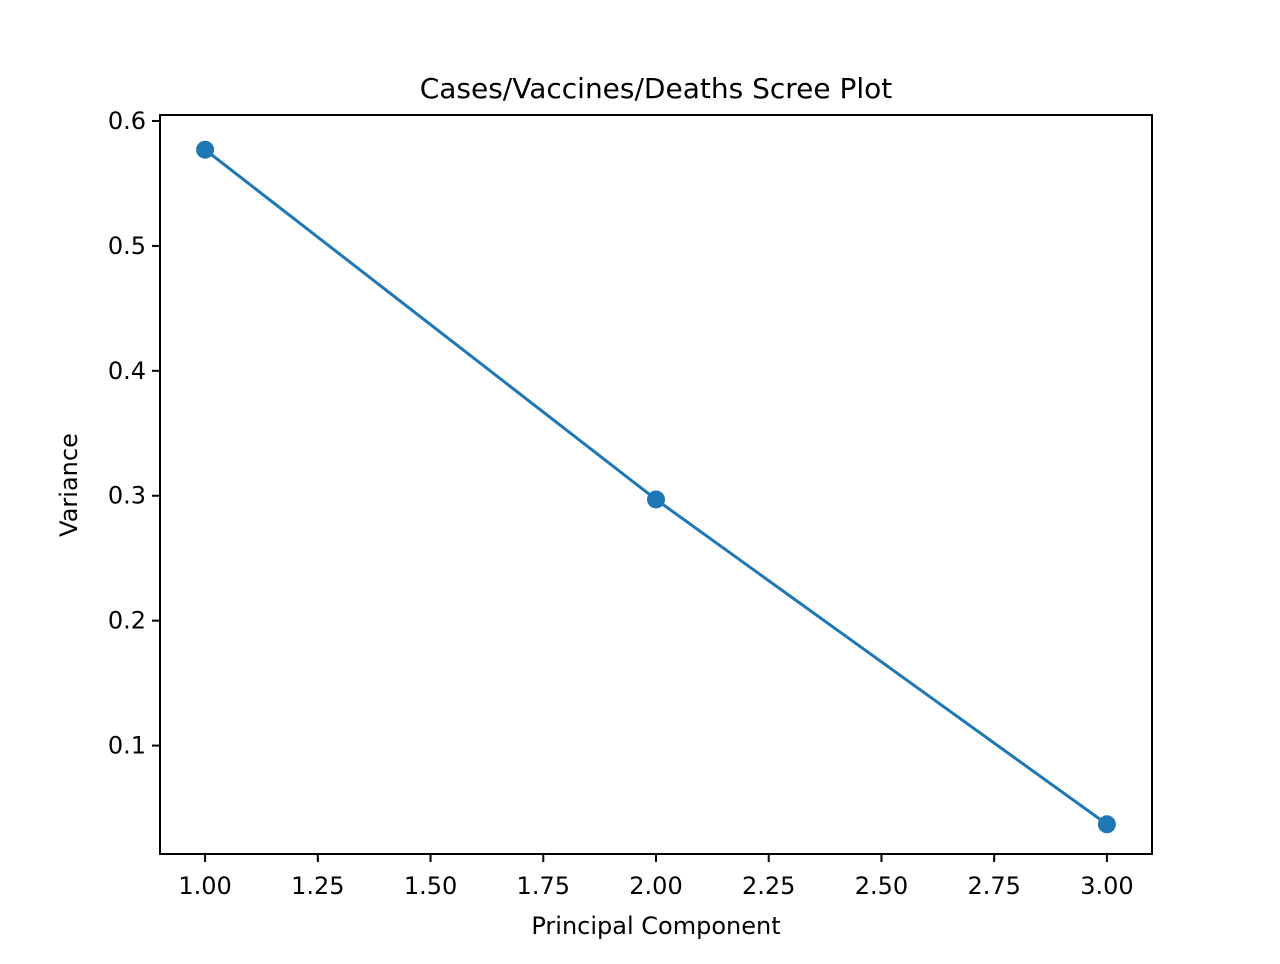 The image size is (1280, 964). What do you see at coordinates (127, 371) in the screenshot?
I see `y-tick-label: 0.4` at bounding box center [127, 371].